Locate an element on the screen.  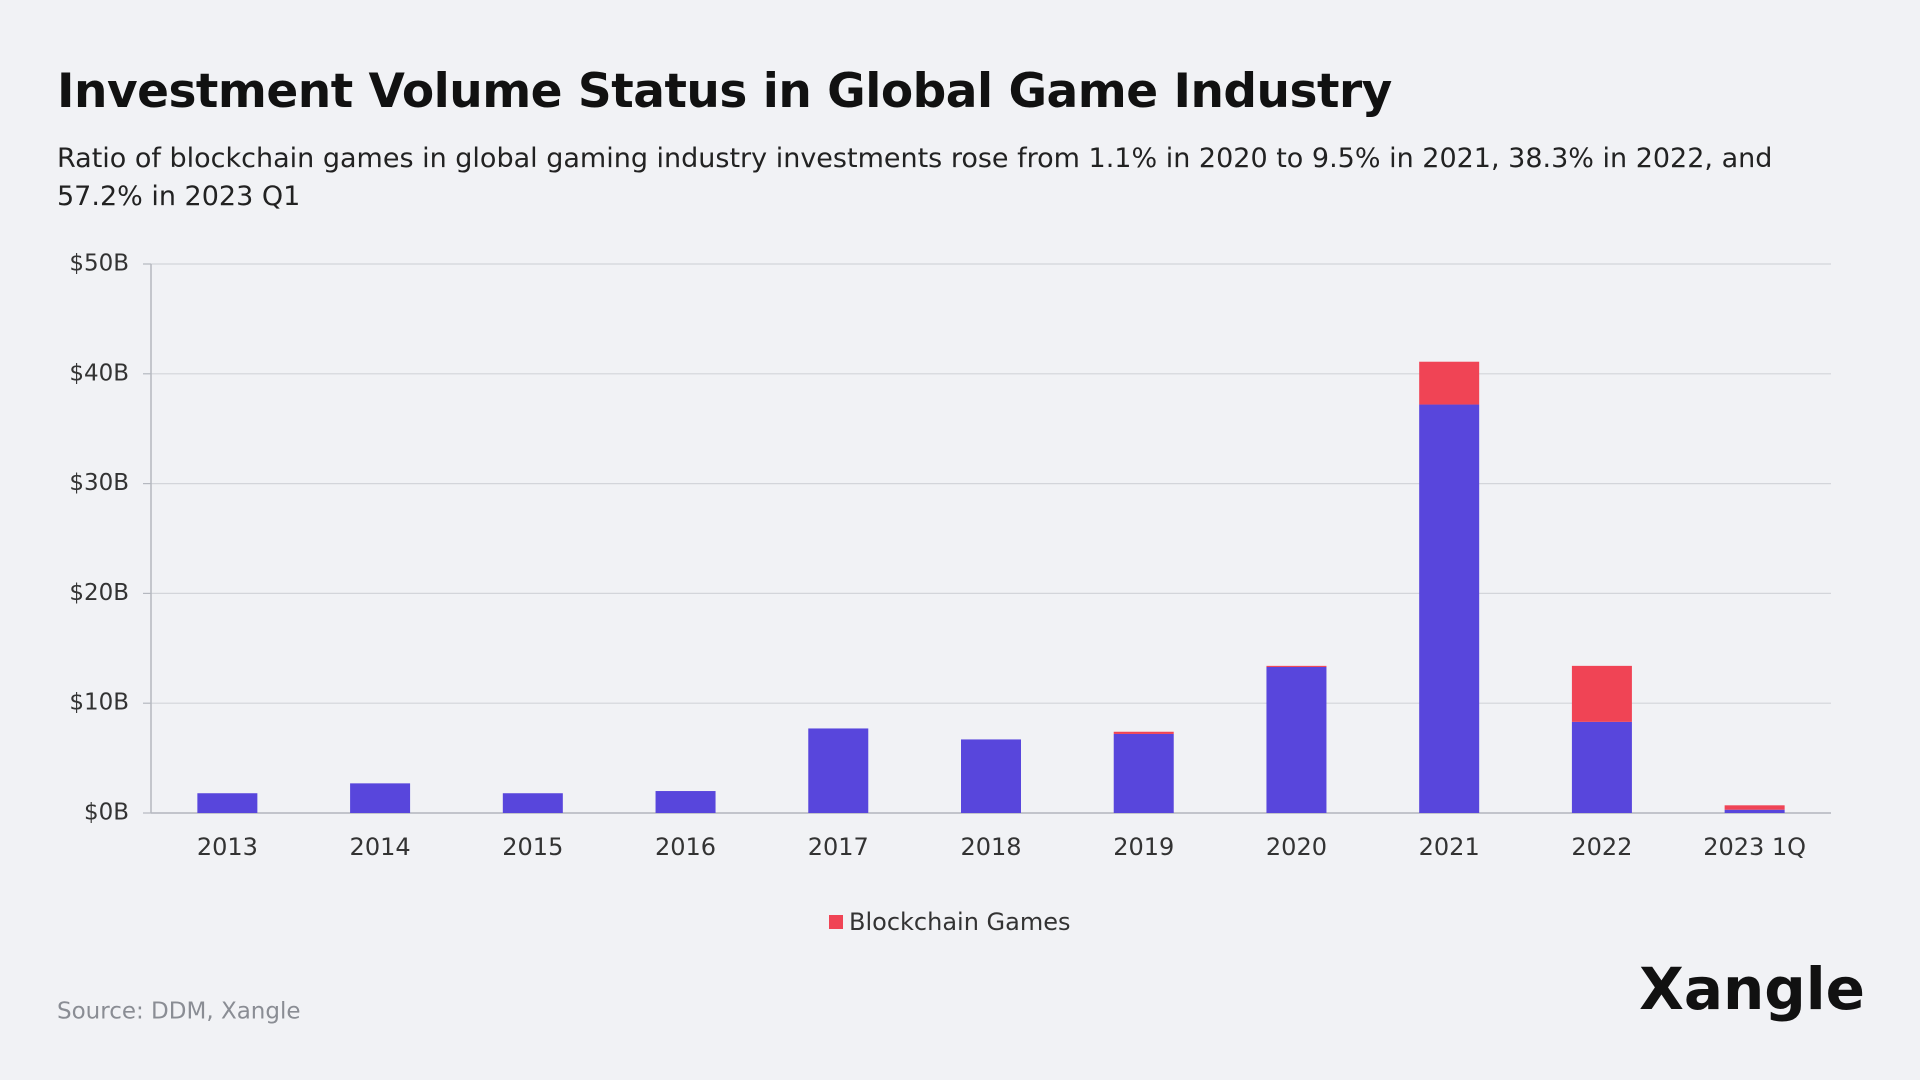
logo: Xangle is located at coordinates (1752, 989).